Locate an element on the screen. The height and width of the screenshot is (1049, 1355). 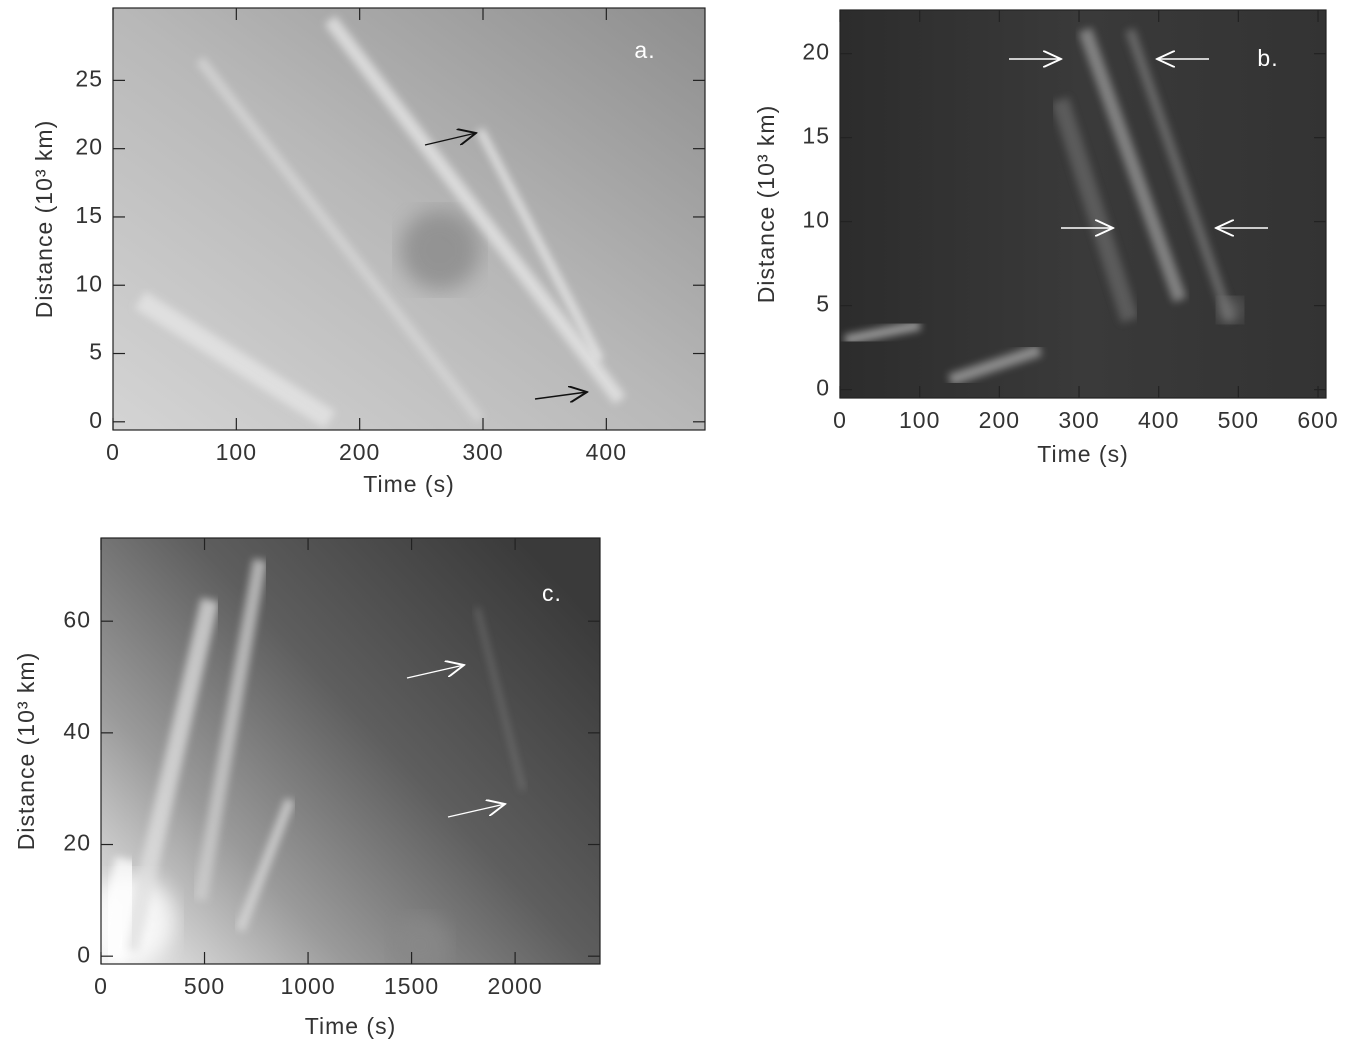
x-tick-label: 600 is located at coordinates (1317, 420).